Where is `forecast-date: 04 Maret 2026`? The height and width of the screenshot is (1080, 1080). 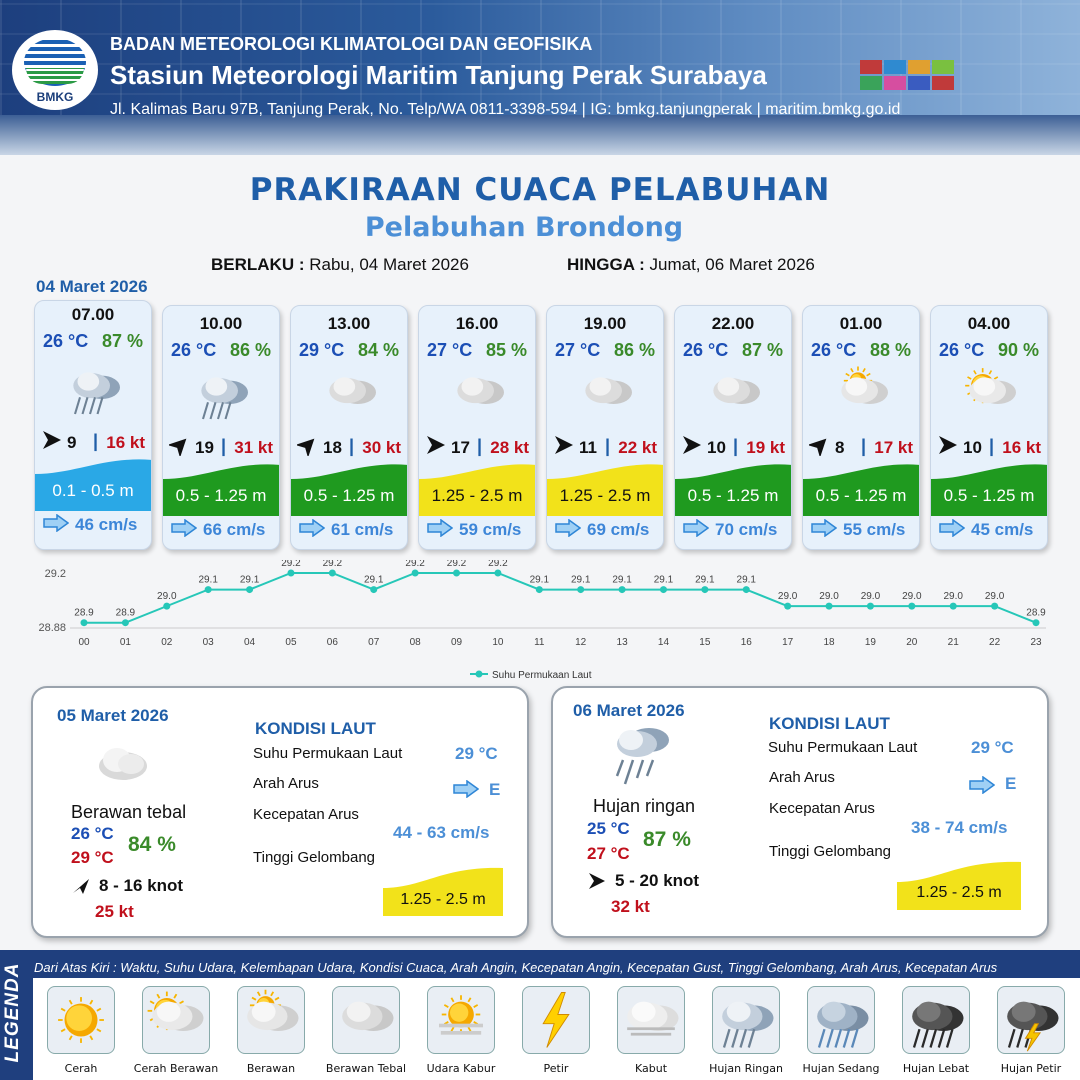 forecast-date: 04 Maret 2026 is located at coordinates (92, 286).